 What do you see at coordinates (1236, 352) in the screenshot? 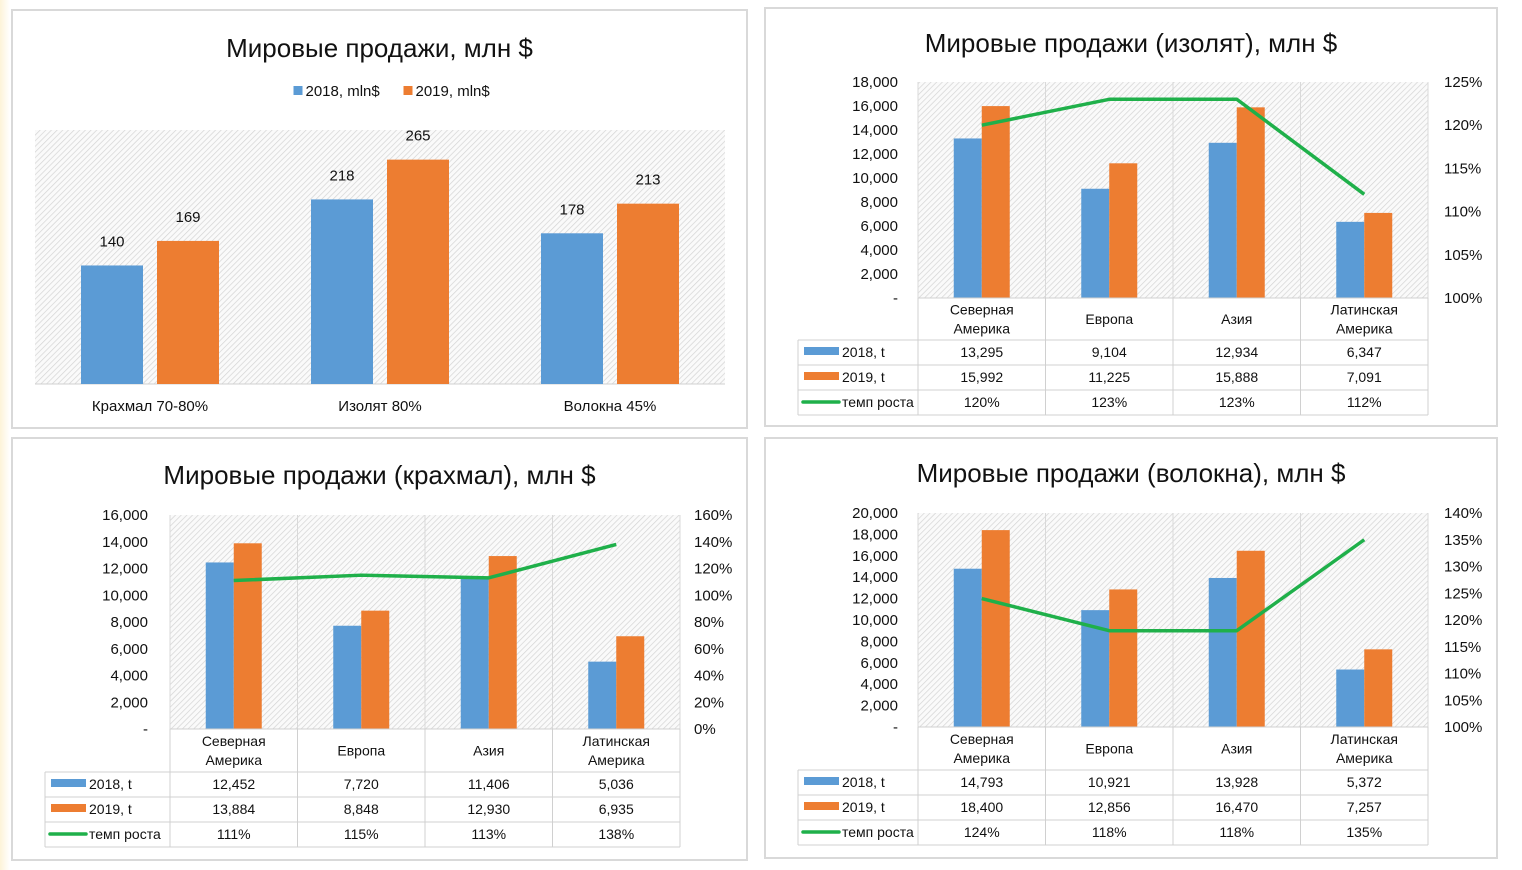
I see `table-cell: 12,934` at bounding box center [1236, 352].